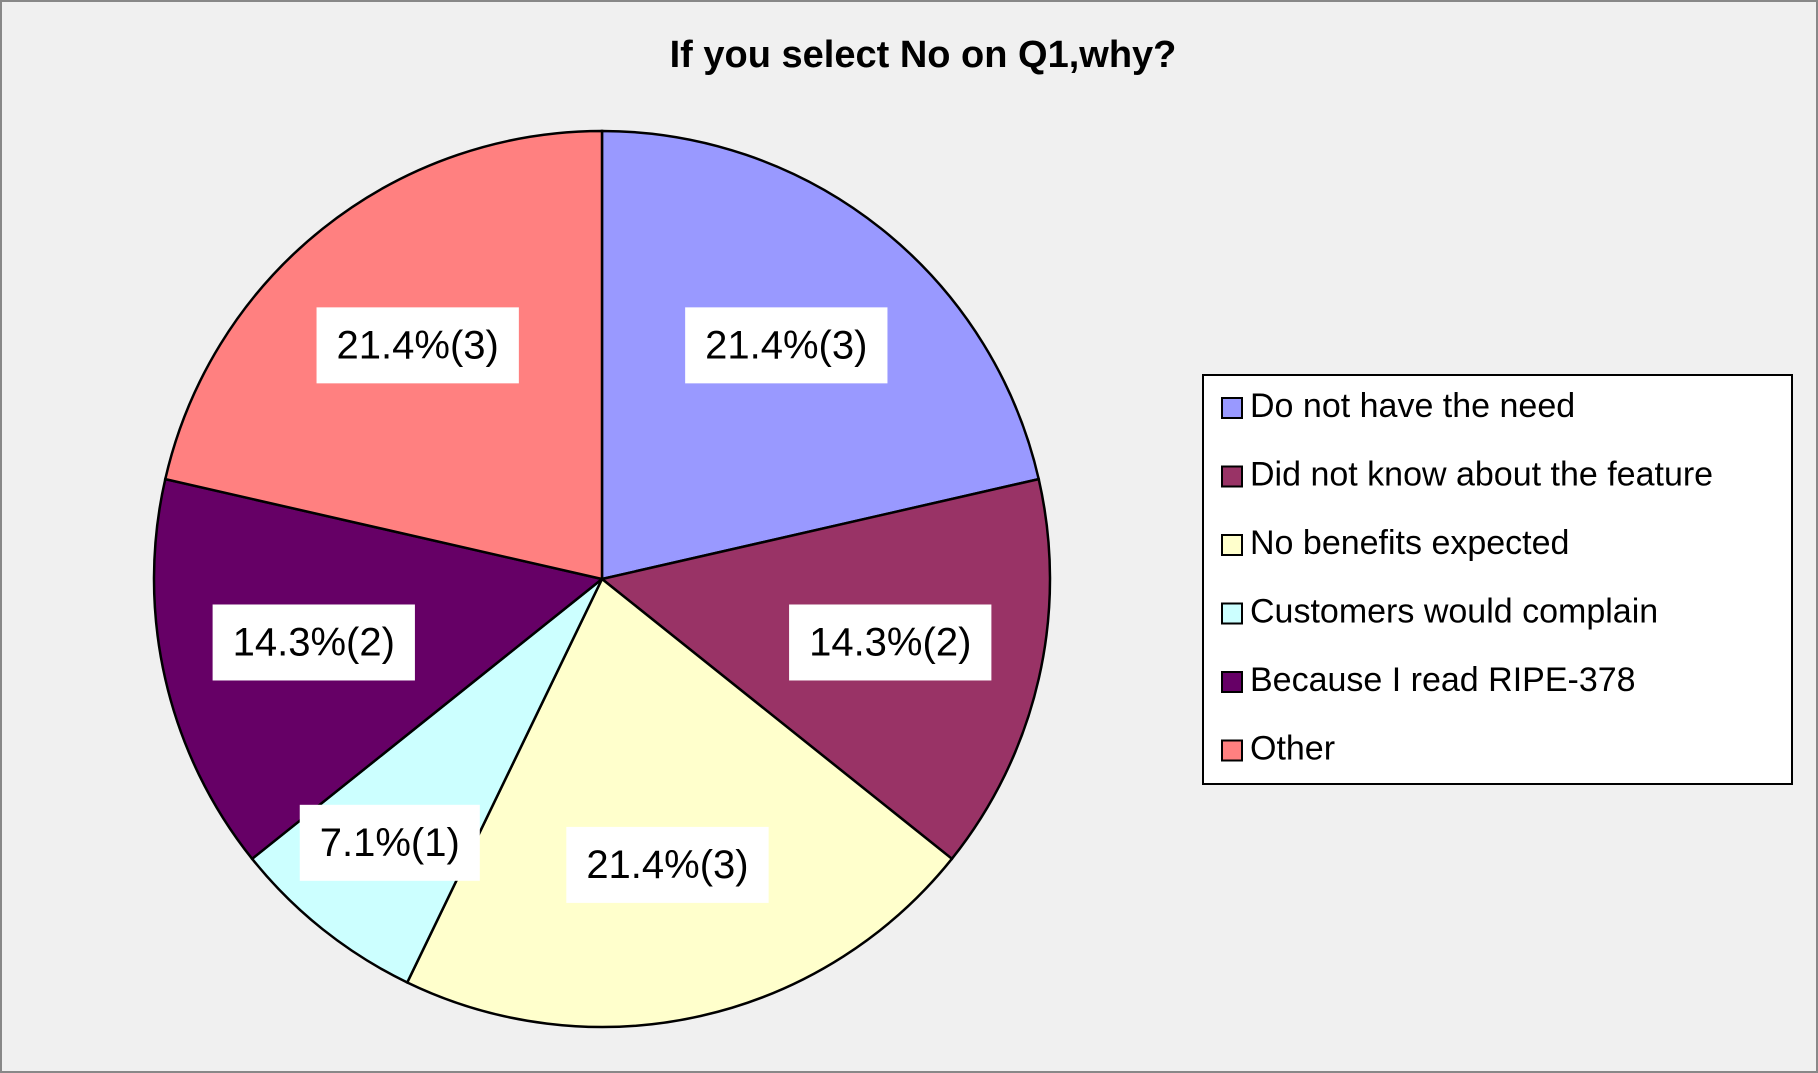  What do you see at coordinates (1443, 680) in the screenshot?
I see `legend-label: Because I read RIPE-378` at bounding box center [1443, 680].